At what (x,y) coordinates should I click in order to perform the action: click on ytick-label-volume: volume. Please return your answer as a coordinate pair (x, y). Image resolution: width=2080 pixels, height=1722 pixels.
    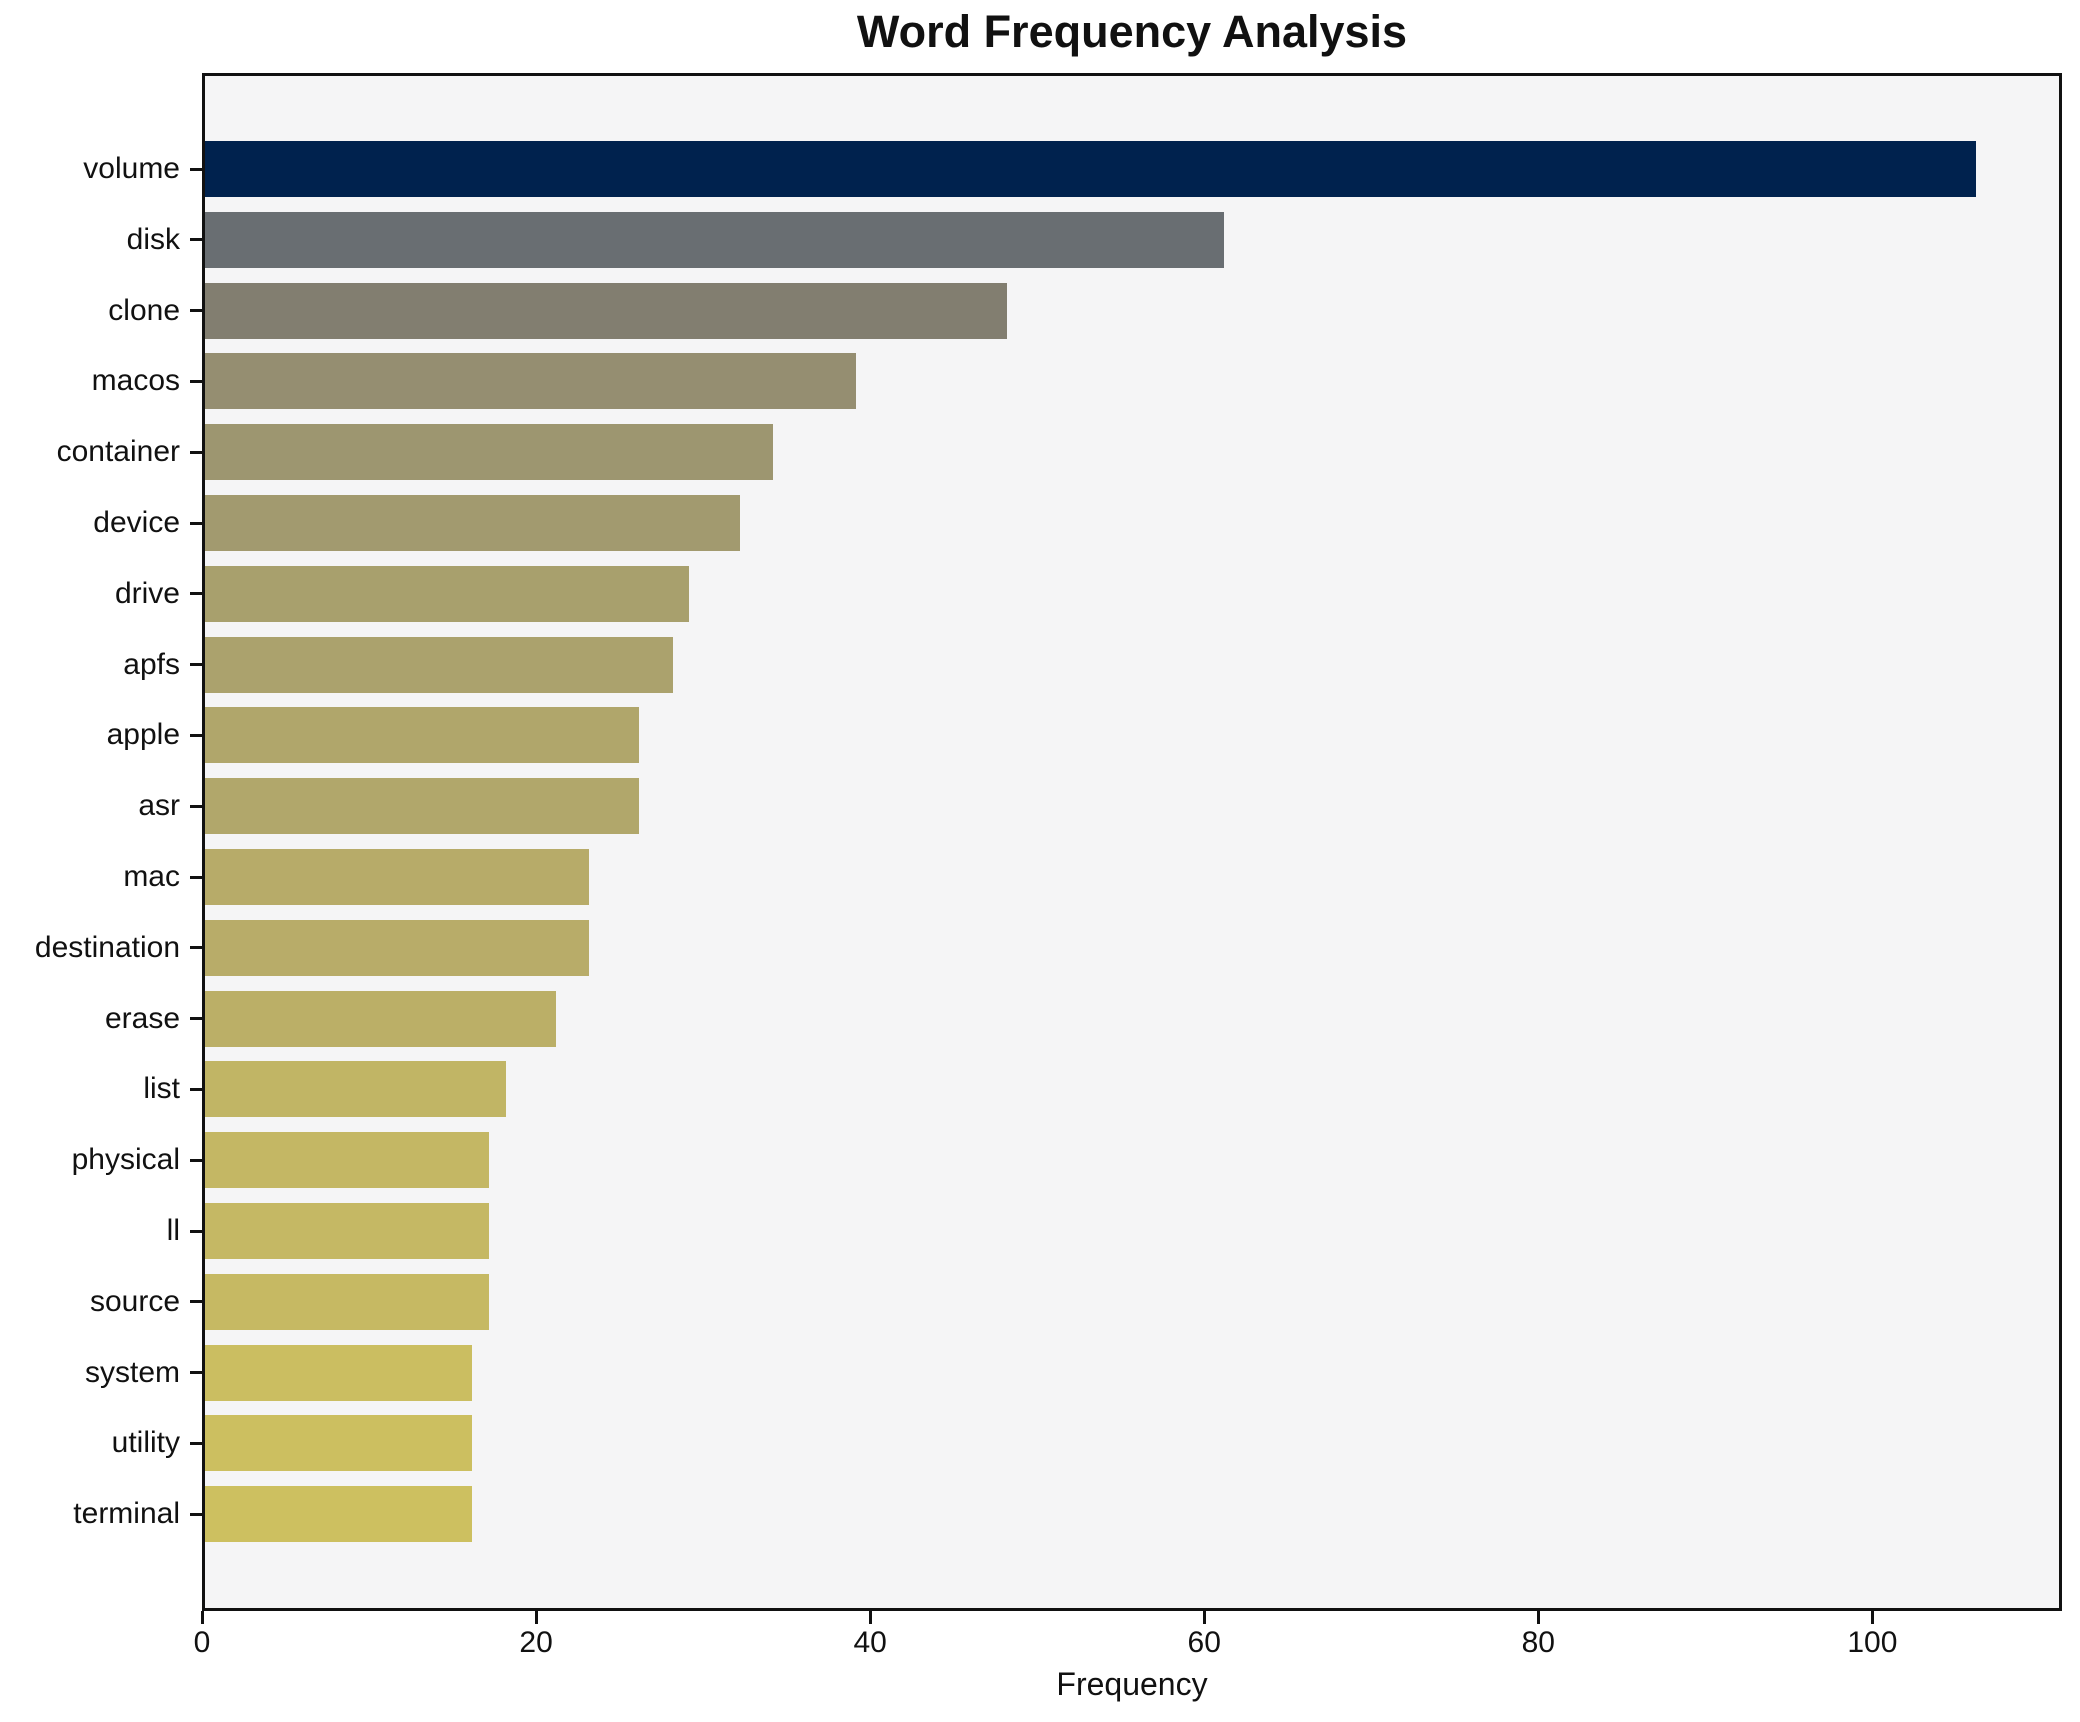
    Looking at the image, I should click on (131, 168).